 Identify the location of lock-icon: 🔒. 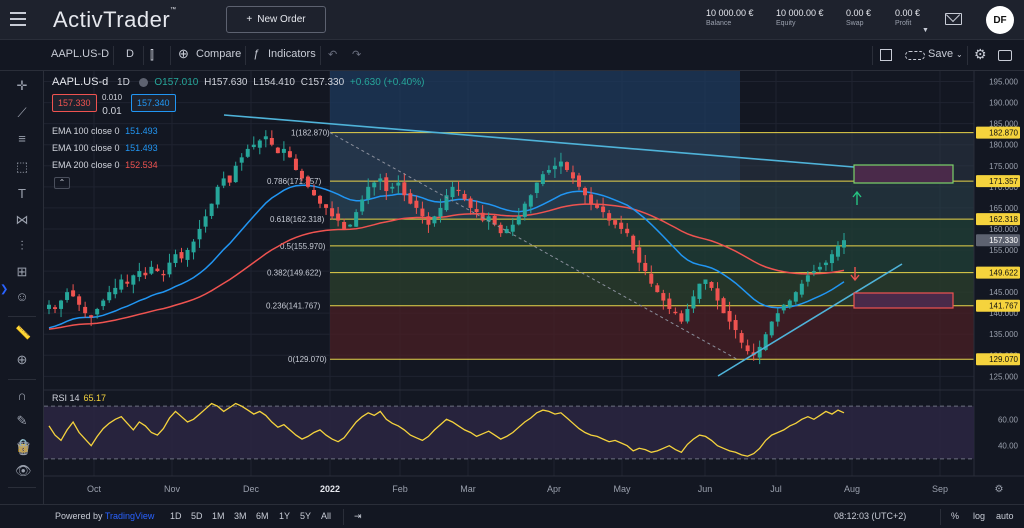
(23, 445).